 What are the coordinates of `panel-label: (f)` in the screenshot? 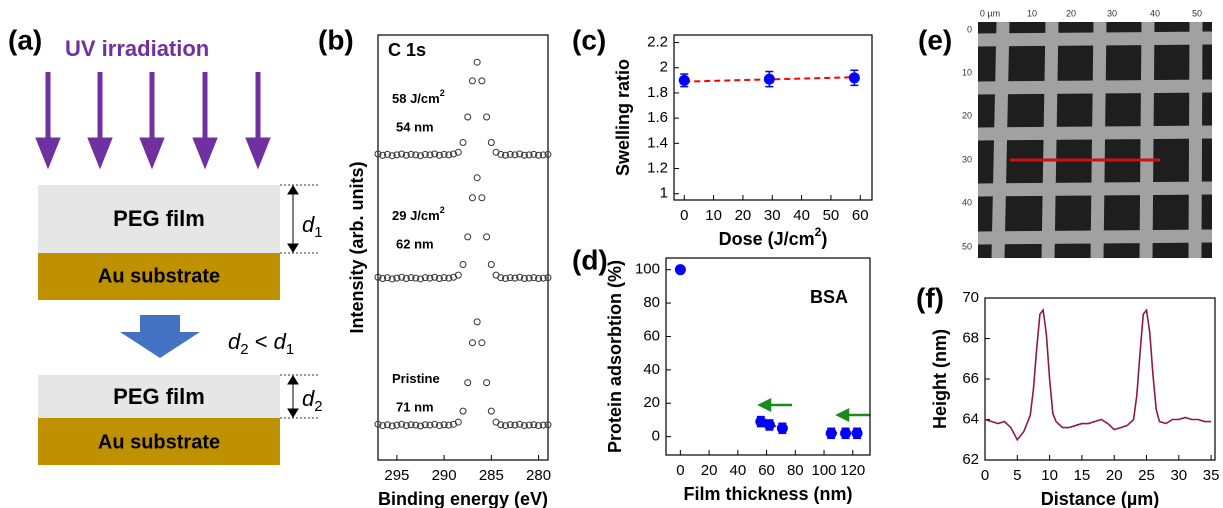 It's located at (930, 297).